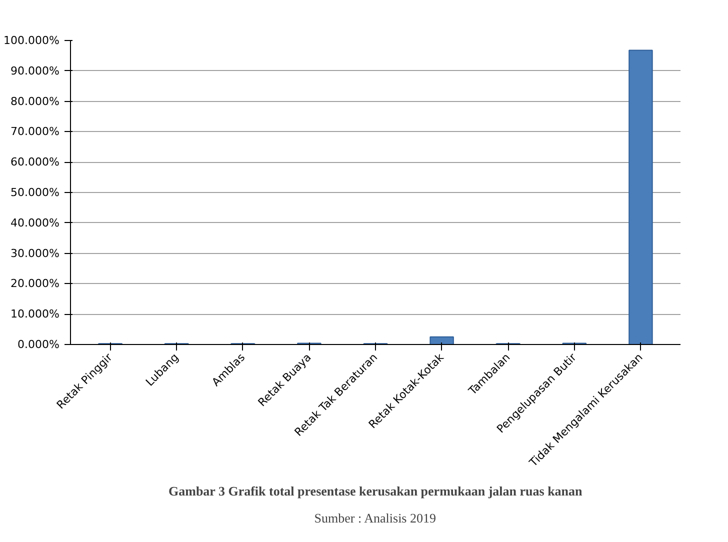 This screenshot has width=728, height=542. Describe the element at coordinates (35, 162) in the screenshot. I see `y-tick-label: 60.000%` at that location.